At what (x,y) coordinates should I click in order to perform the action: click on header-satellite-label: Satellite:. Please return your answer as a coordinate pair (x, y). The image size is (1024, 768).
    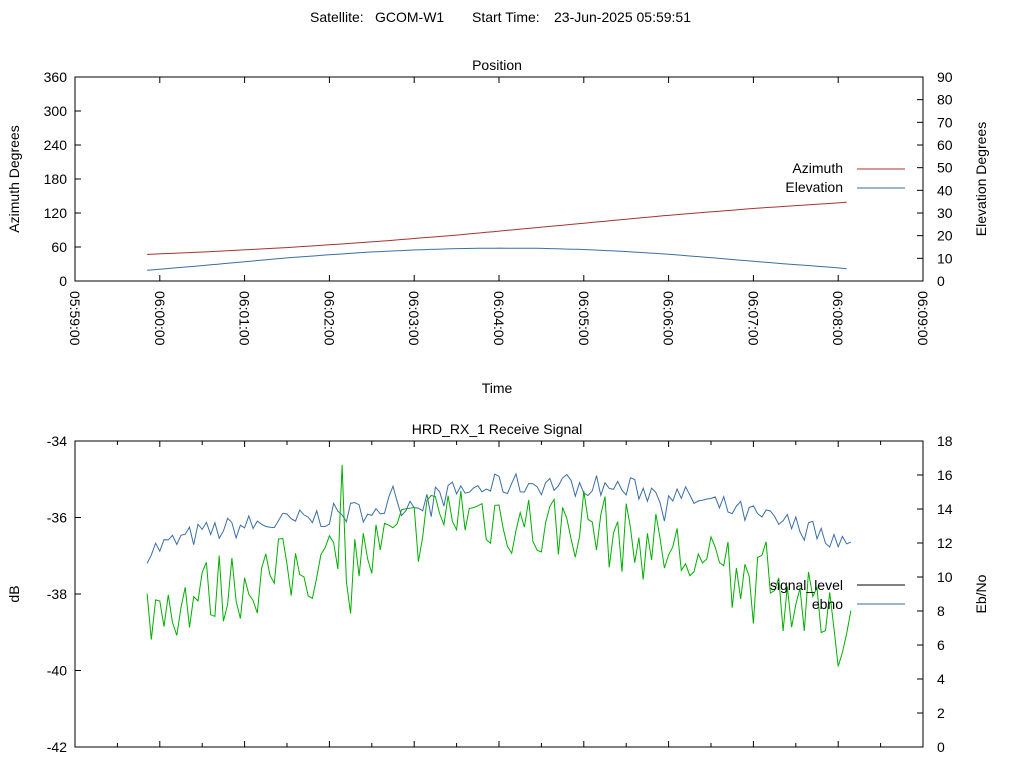
    Looking at the image, I should click on (337, 17).